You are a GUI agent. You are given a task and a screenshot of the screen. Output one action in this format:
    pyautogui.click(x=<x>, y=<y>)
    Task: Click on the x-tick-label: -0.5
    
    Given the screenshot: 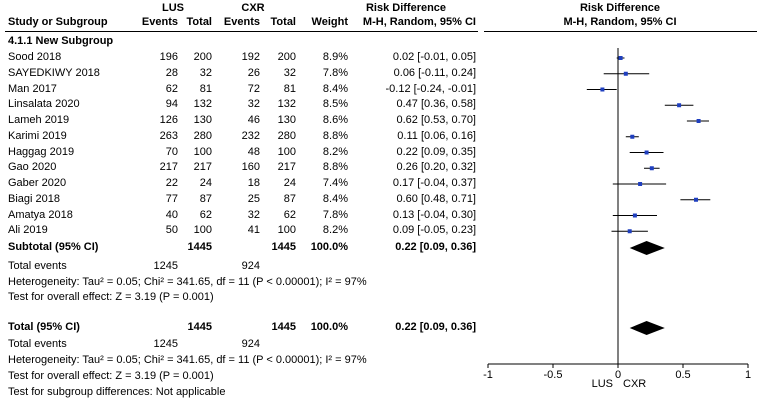 What is the action you would take?
    pyautogui.click(x=553, y=375)
    